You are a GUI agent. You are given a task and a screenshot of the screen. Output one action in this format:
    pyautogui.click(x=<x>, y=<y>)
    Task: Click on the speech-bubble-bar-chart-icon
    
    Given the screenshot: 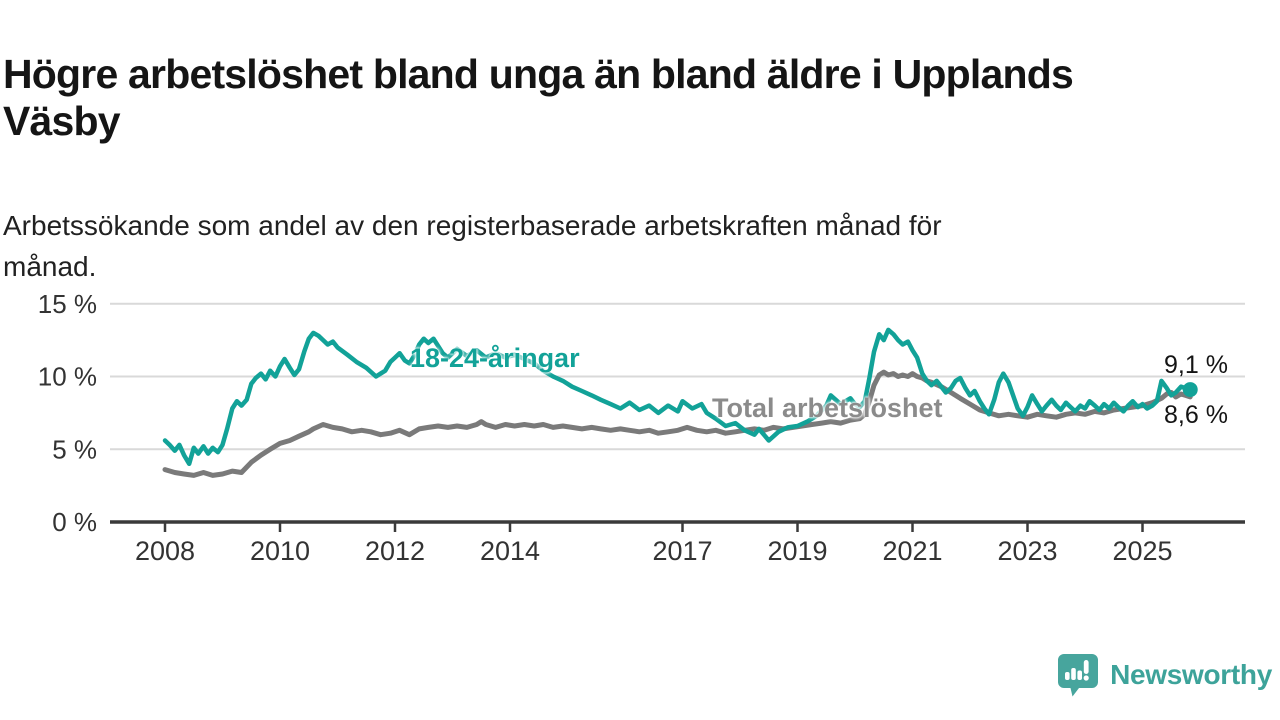 What is the action you would take?
    pyautogui.click(x=1078, y=675)
    